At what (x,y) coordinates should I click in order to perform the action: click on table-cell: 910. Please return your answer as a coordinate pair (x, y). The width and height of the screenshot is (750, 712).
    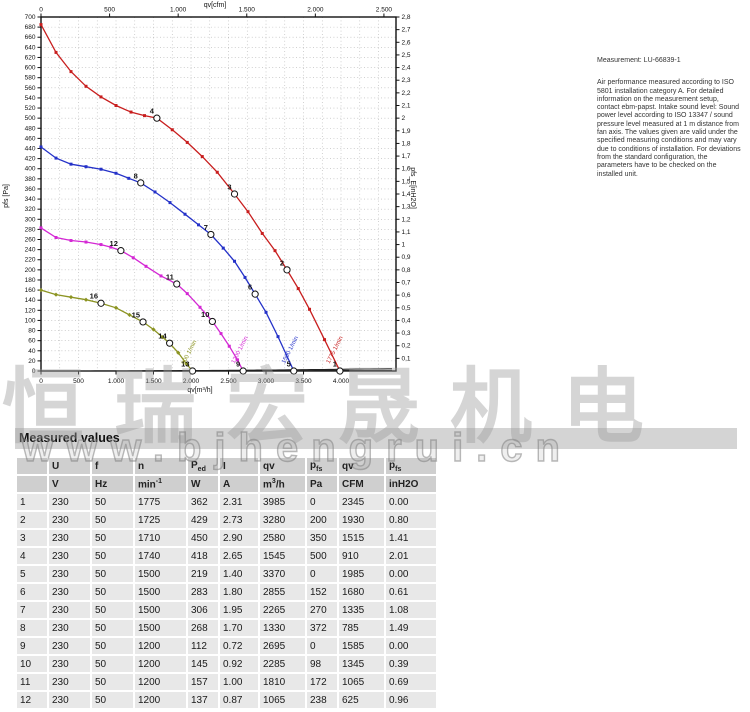
    Looking at the image, I should click on (361, 556).